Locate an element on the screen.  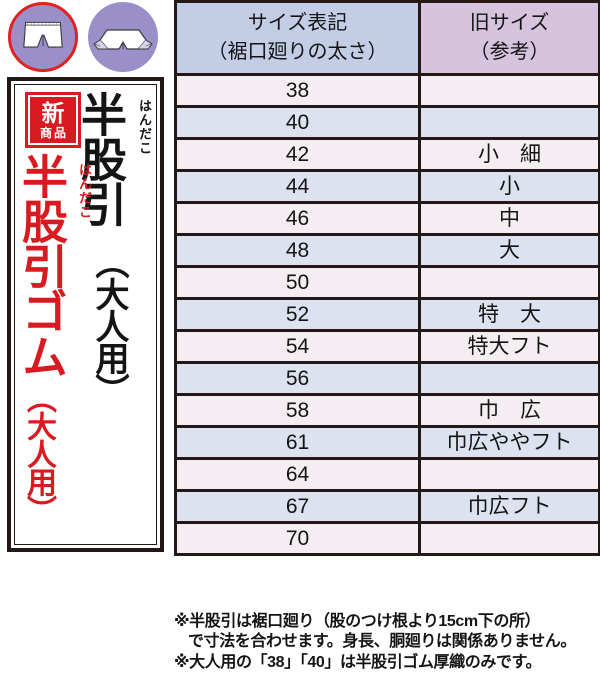
size-table-head: サイズ表記 （裾口廻りの太さ） 旧サイズ （参考） is located at coordinates (387, 38).